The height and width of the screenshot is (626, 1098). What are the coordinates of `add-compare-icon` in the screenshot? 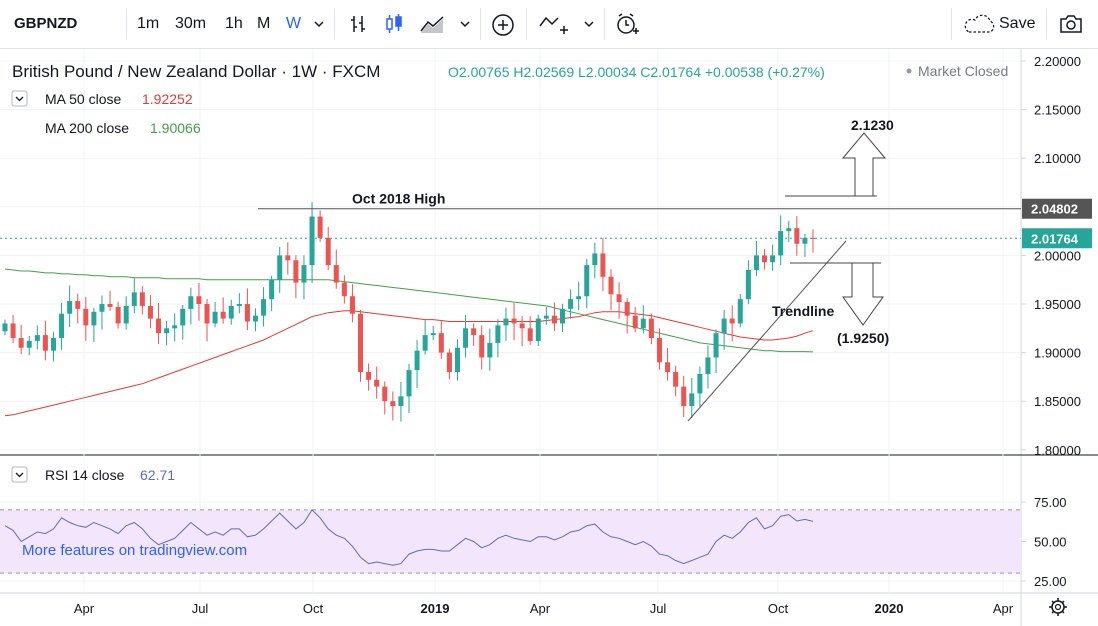 It's located at (503, 25).